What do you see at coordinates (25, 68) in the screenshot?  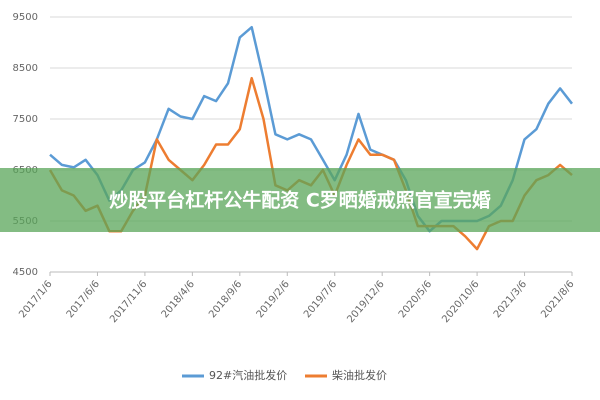 I see `y-tick-label: 8500` at bounding box center [25, 68].